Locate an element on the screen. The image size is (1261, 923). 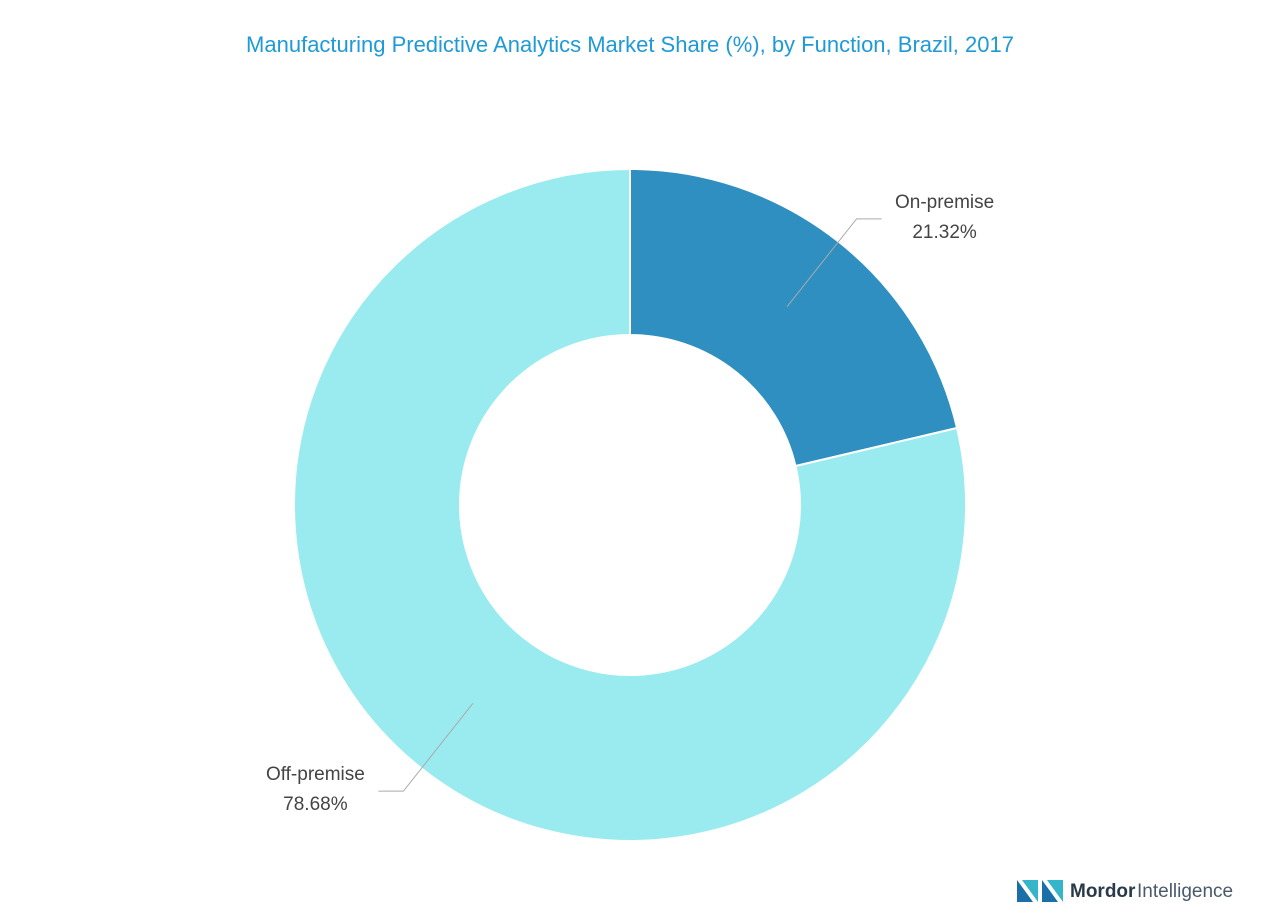
value-label: 21.32% is located at coordinates (944, 232).